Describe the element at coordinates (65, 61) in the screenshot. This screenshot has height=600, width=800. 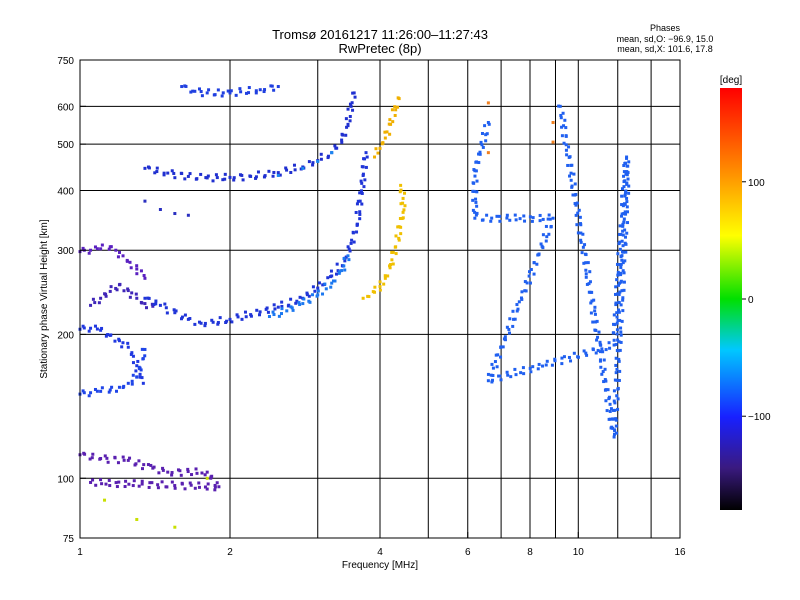
I see `y-tick-label: 750` at that location.